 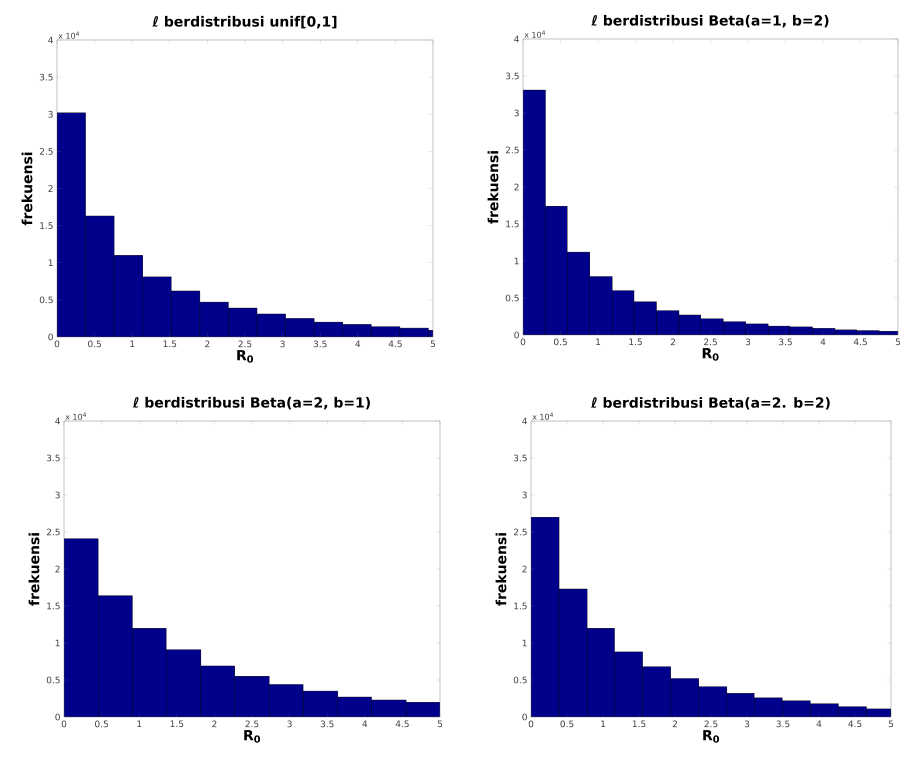 I want to click on chart-title: ℓ berdistribusi Beta(a=2. b=2), so click(x=710, y=403).